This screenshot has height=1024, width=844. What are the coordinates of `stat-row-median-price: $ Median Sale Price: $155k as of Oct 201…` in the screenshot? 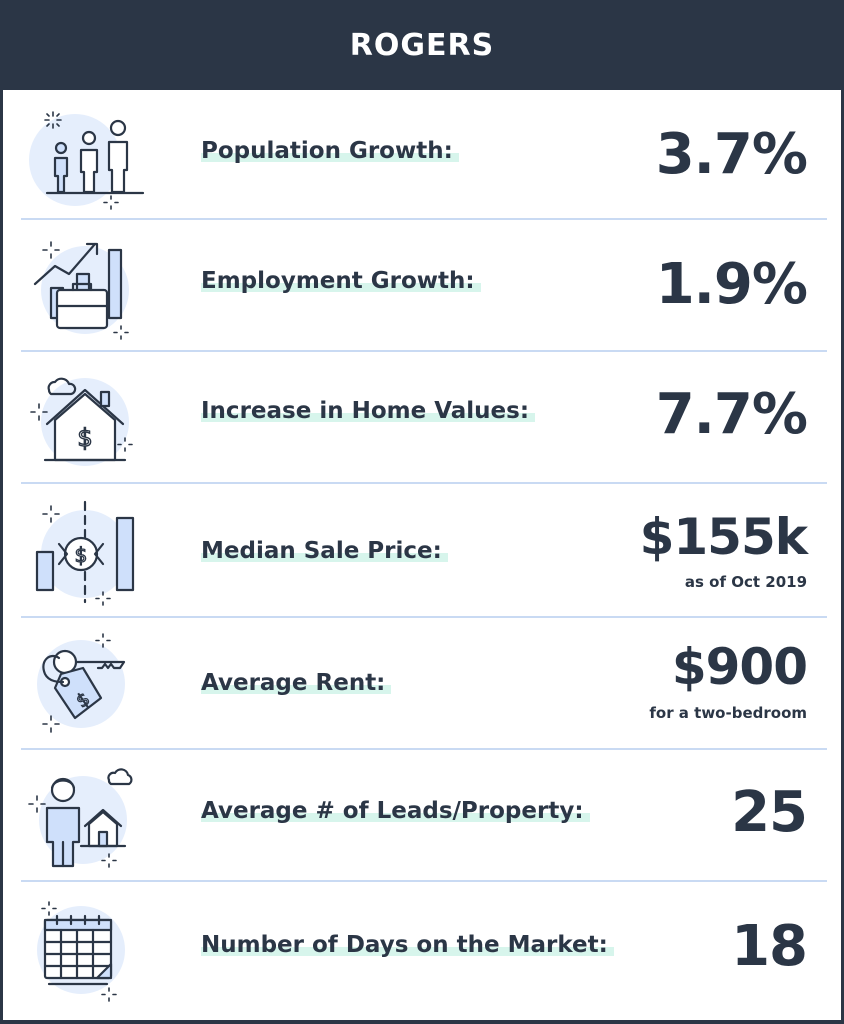 It's located at (424, 551).